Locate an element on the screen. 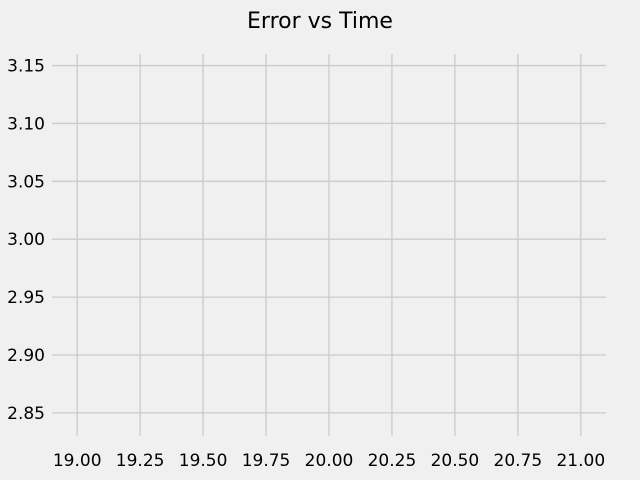  x-tick-label: 20.00 is located at coordinates (329, 461).